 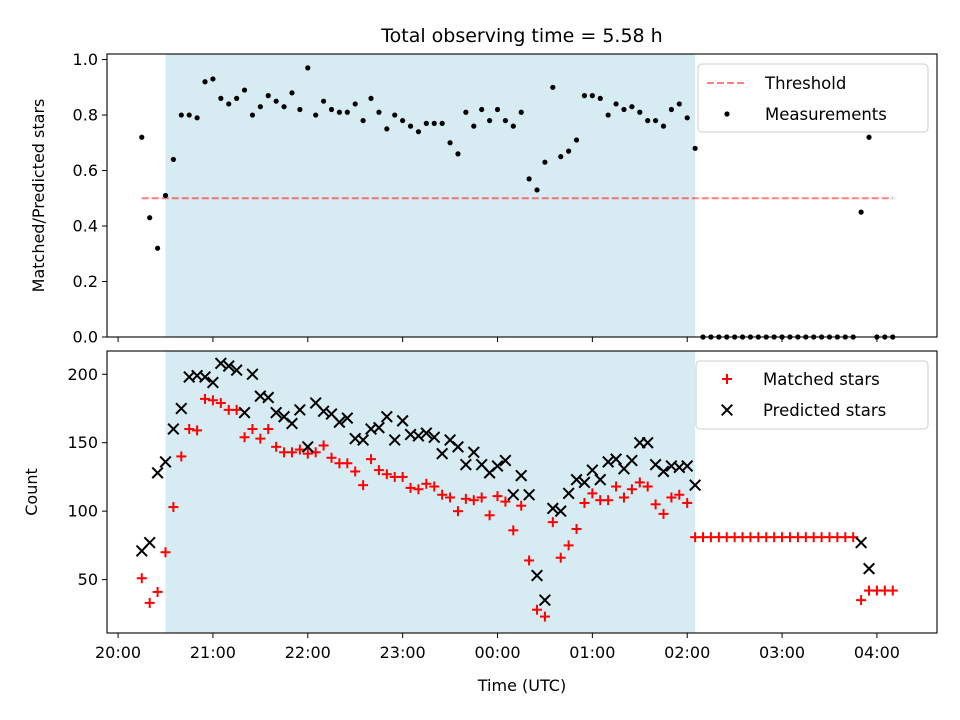 What do you see at coordinates (805, 83) in the screenshot?
I see `legend-label-threshold: Threshold` at bounding box center [805, 83].